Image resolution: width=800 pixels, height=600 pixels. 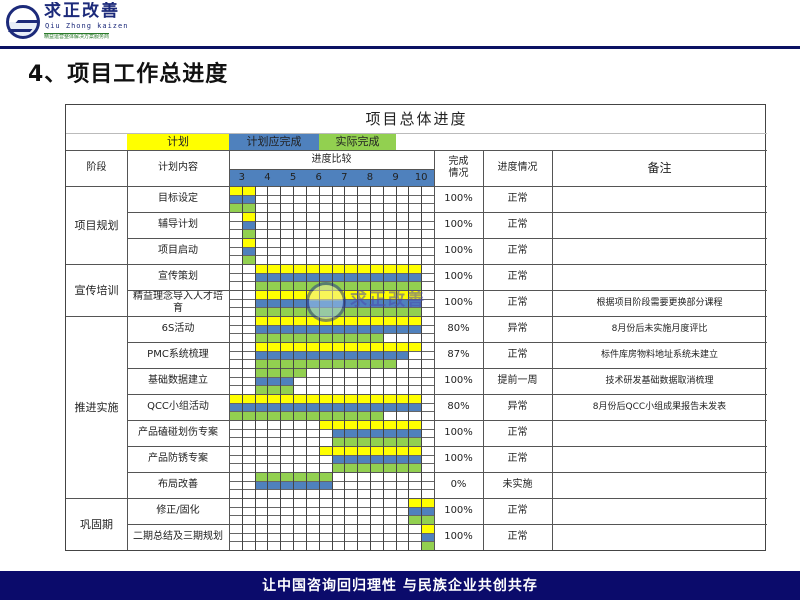 What do you see at coordinates (23, 22) in the screenshot?
I see `logo-emblem-icon` at bounding box center [23, 22].